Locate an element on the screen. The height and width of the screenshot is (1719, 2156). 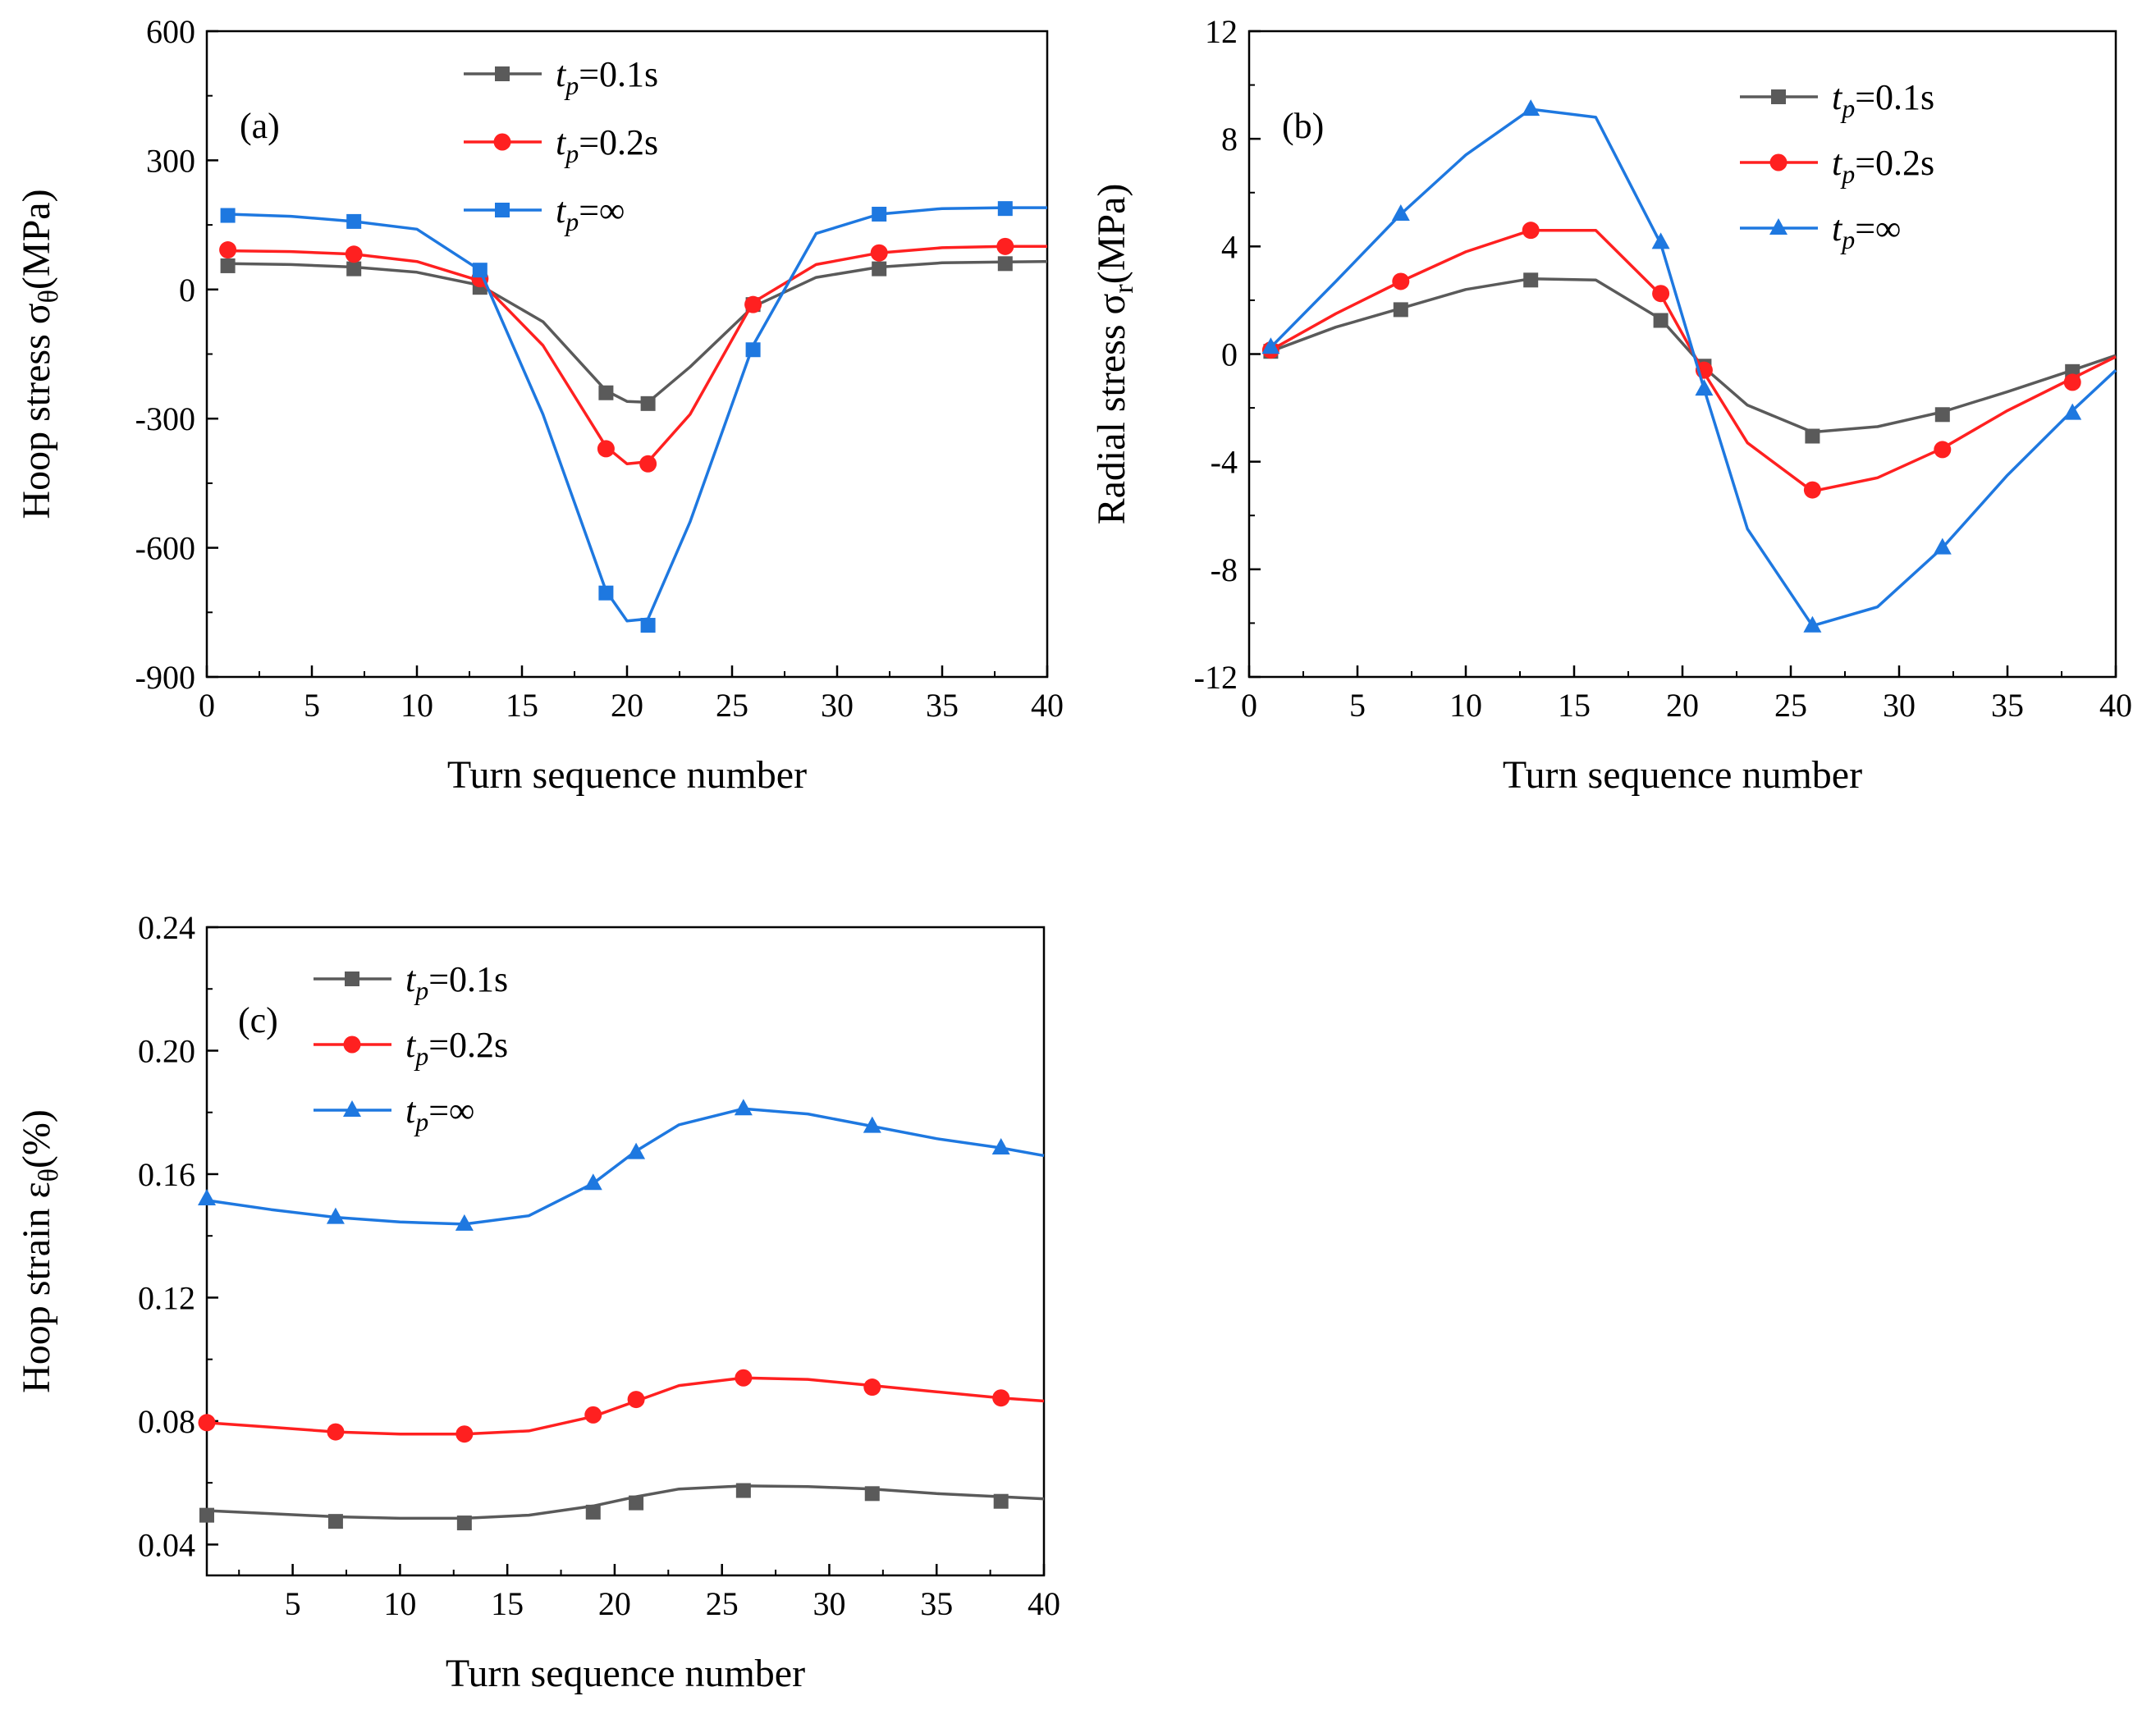
y-axis-title-unit: (MPa) is located at coordinates (36, 239).